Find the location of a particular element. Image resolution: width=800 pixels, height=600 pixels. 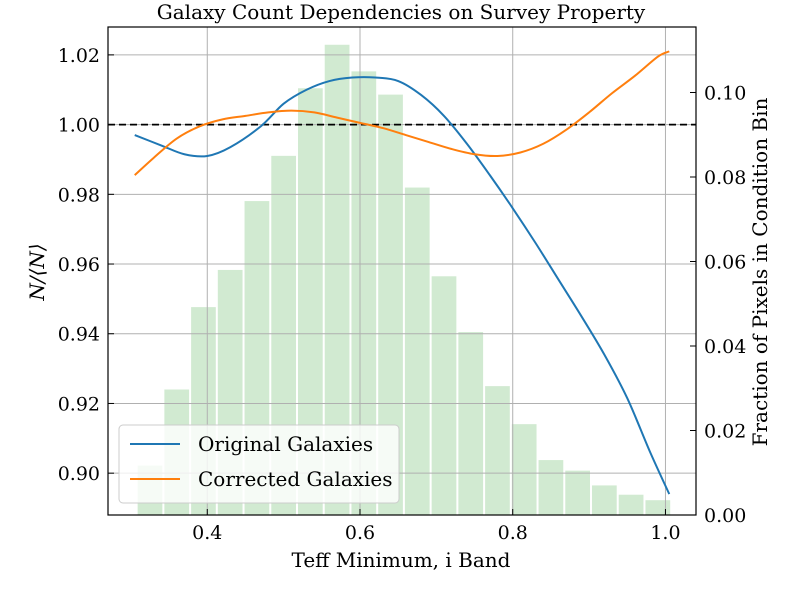

y-axis-right-label: Fraction of Pixels in Condition Bin is located at coordinates (760, 271).